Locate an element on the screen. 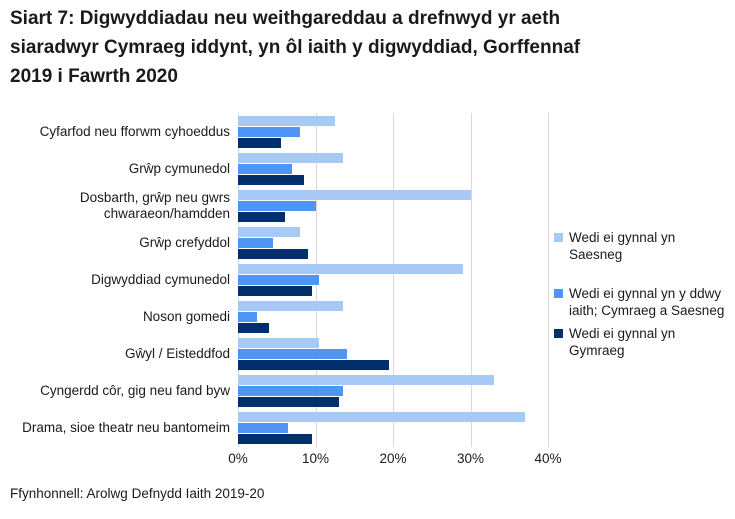 Image resolution: width=735 pixels, height=519 pixels. legend-item: Wedi ei gynnal yn Saesneg is located at coordinates (642, 246).